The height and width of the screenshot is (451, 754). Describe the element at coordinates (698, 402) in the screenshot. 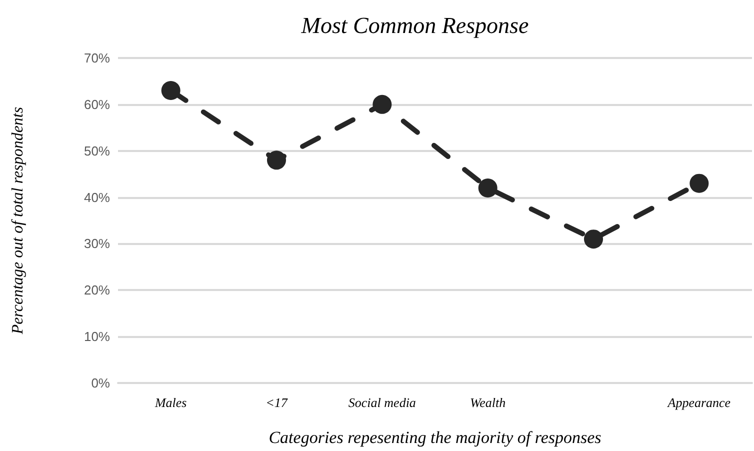

I see `x-tick-label: Appearance` at that location.